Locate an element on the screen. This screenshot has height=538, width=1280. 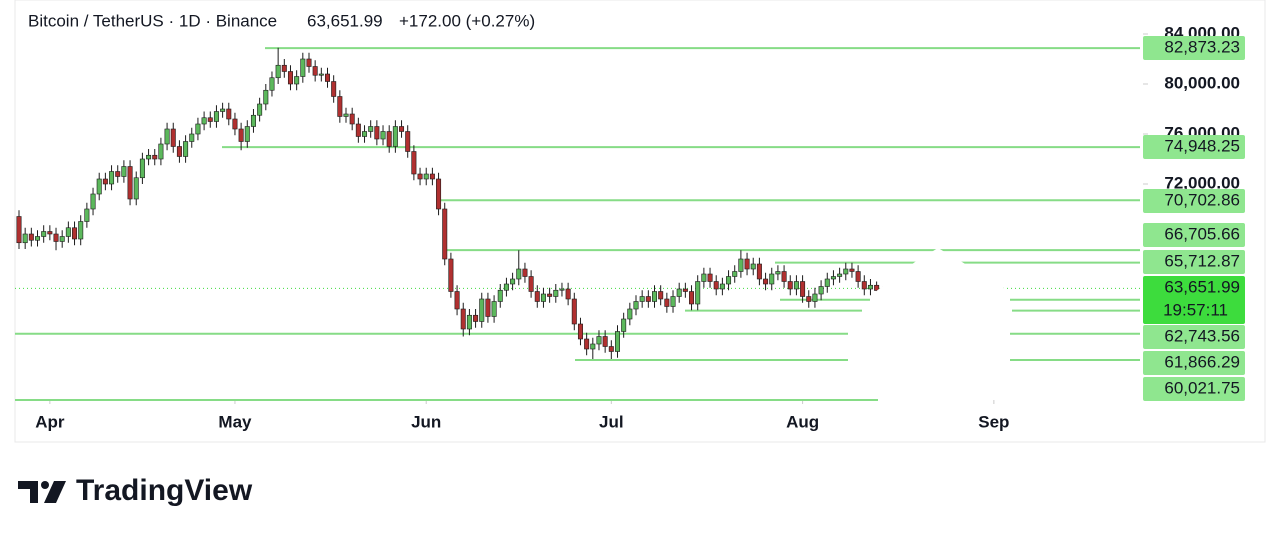
countdown: 19:57:11 is located at coordinates (1195, 309).